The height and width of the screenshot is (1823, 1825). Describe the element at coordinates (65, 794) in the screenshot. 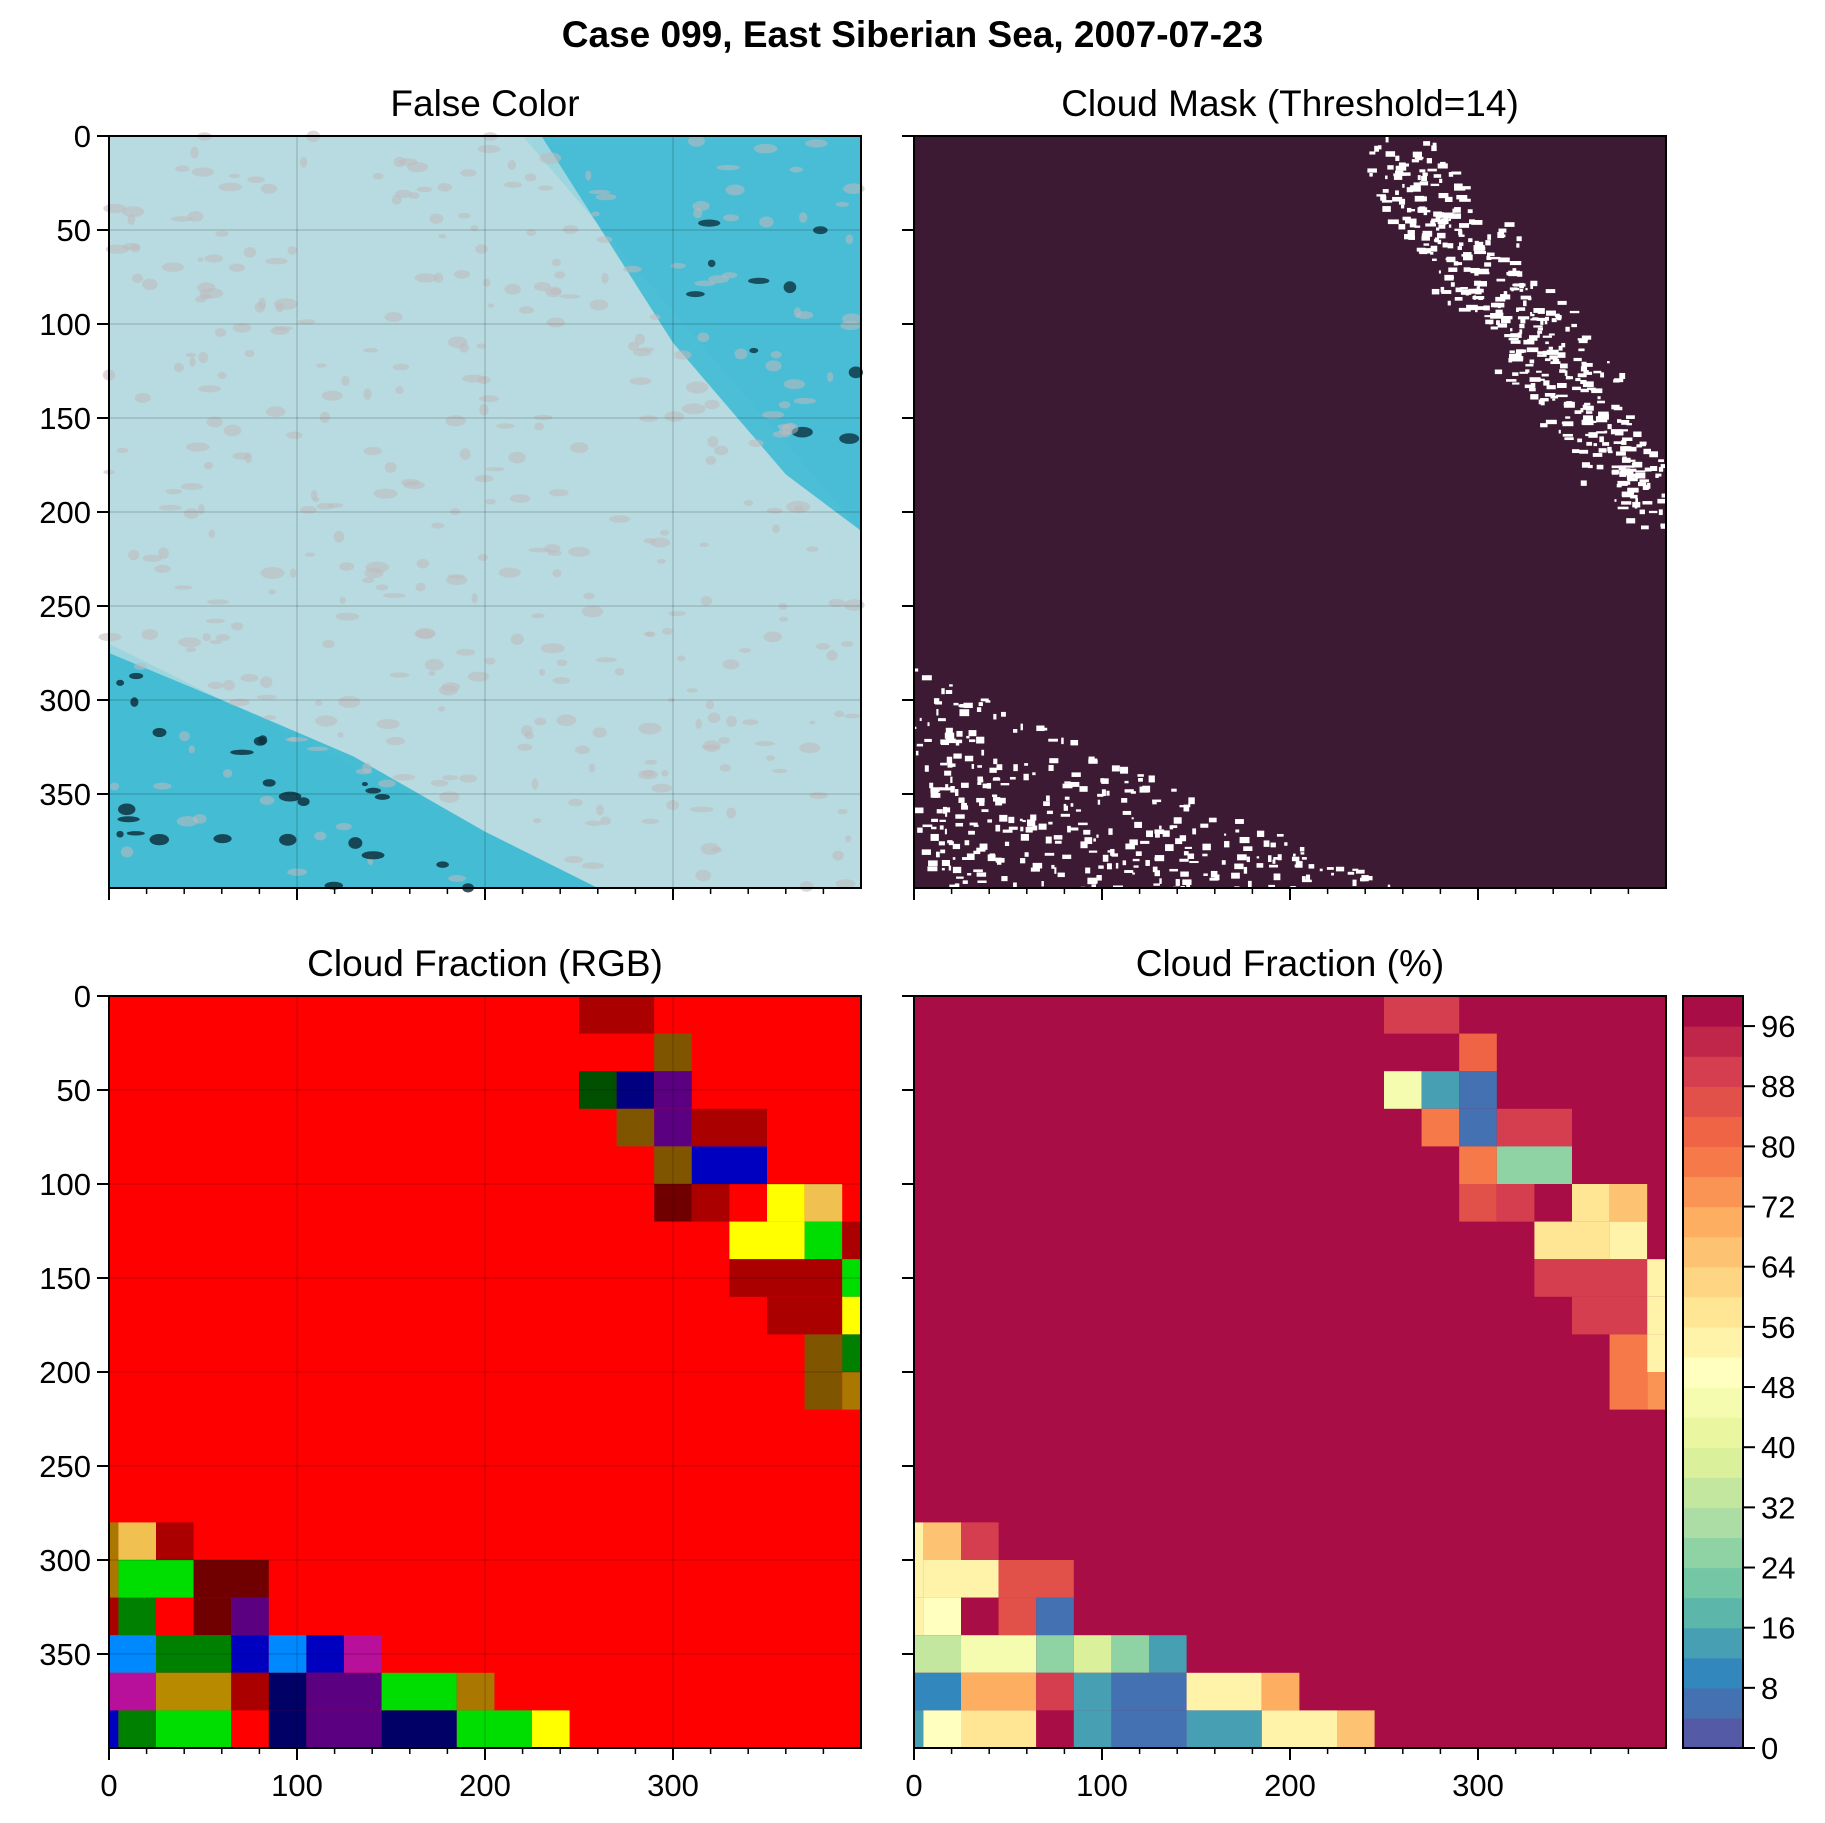

I see `y-tick-label: 350` at that location.